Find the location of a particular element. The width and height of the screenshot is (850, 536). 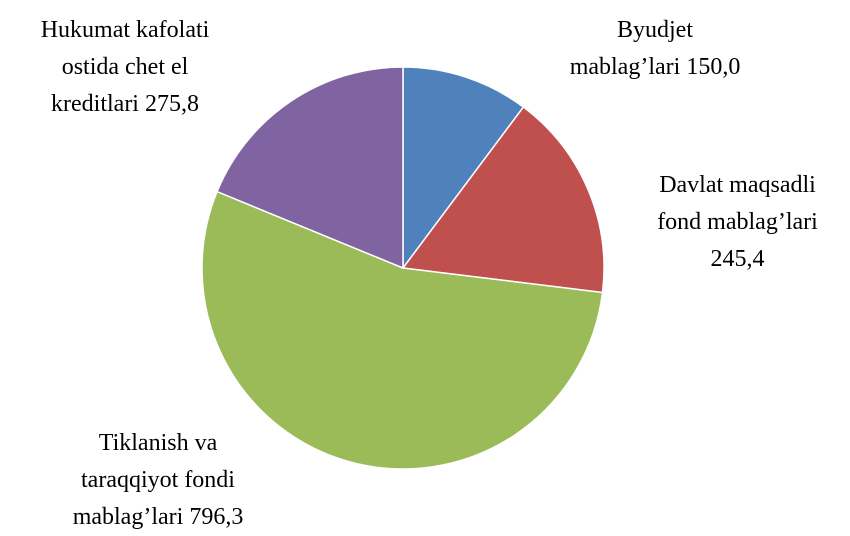

slice-label: Byudjet mablag’lari 150,0 is located at coordinates (655, 49).